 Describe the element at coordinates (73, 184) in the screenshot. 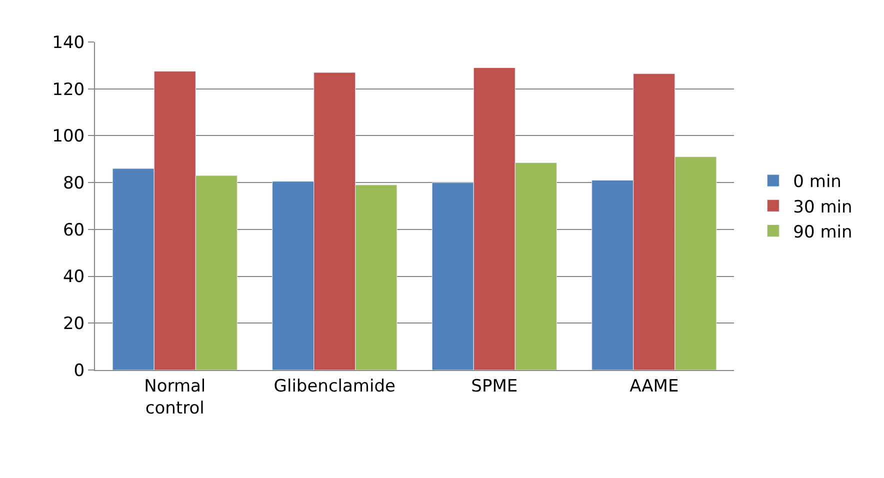

I see `y-tick-label: 80` at that location.